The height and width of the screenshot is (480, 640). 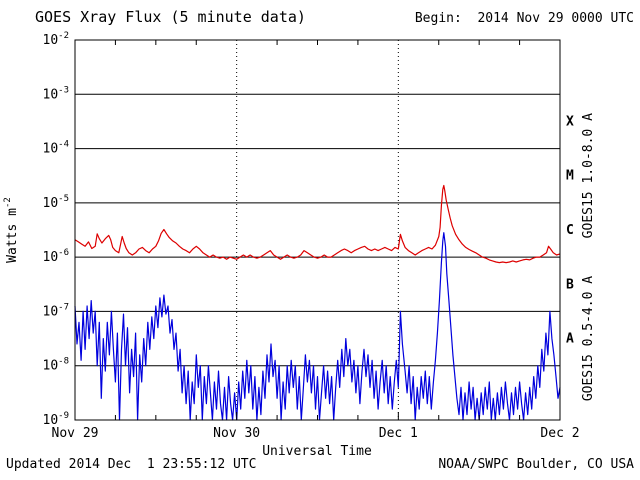 I want to click on flare-class-letter: X, so click(x=570, y=121).